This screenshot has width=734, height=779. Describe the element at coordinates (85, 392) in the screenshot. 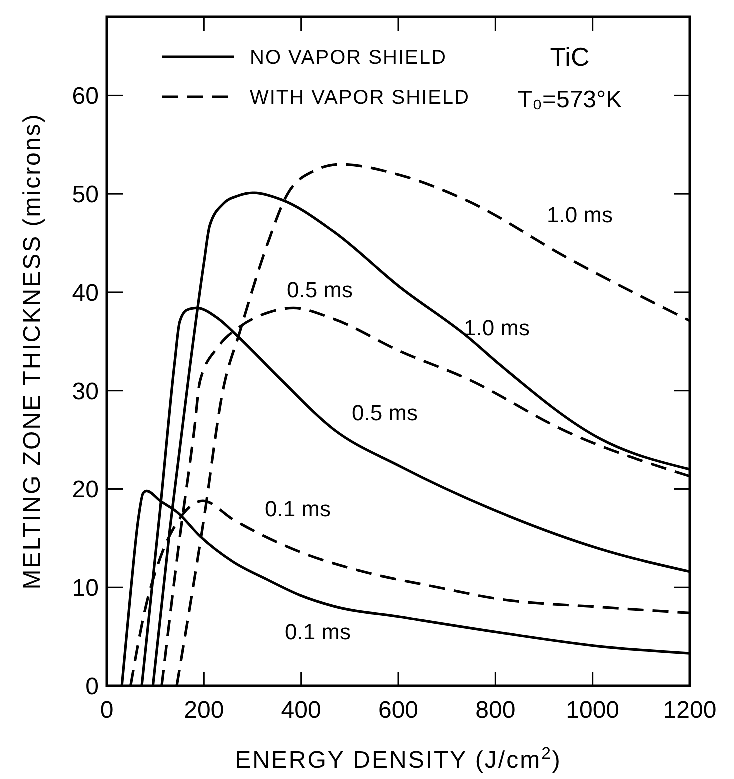

I see `y-tick-label: 30` at that location.